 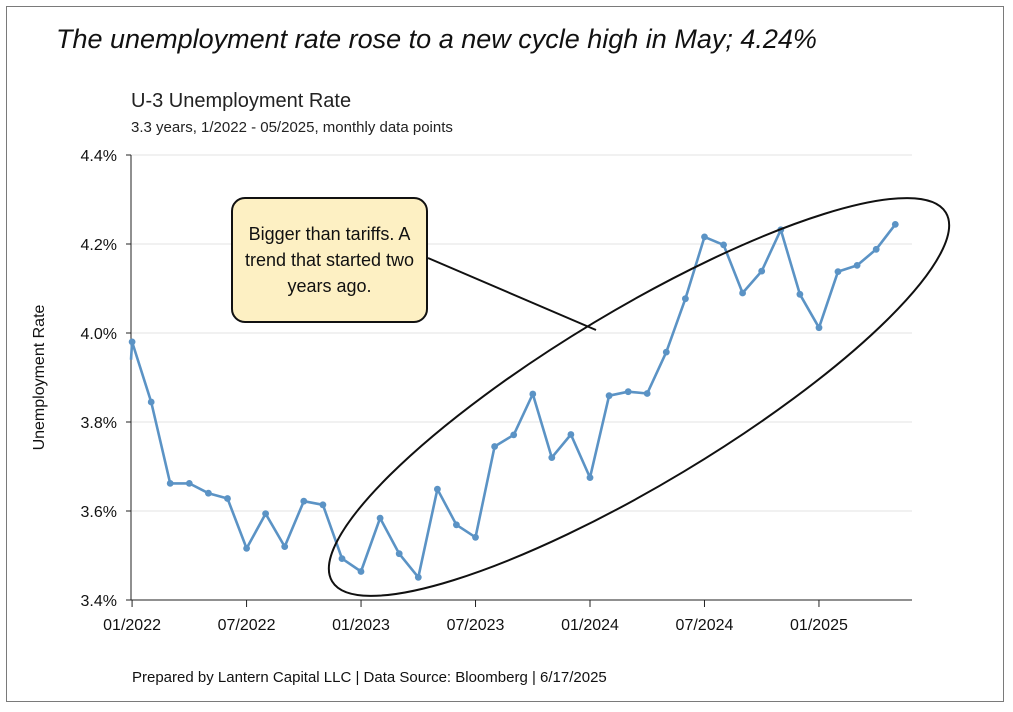 I want to click on y-axis-label: Unemployment Rate, so click(x=39, y=377).